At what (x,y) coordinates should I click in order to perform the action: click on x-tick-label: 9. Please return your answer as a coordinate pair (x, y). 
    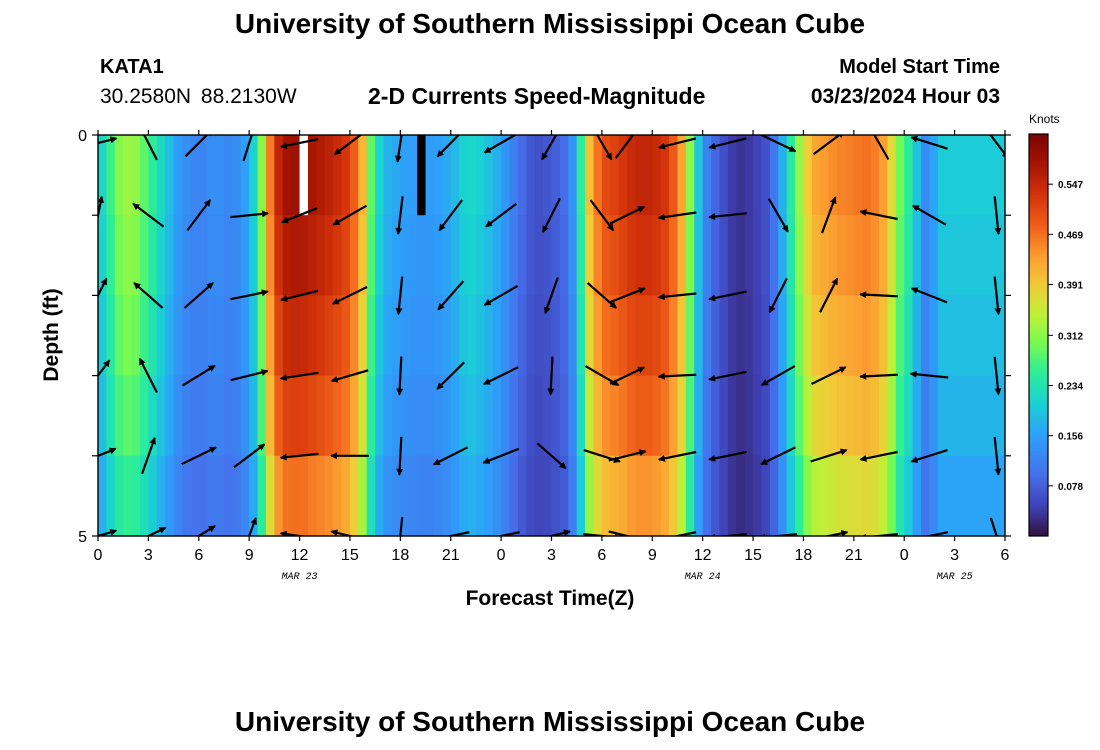
    Looking at the image, I should click on (652, 555).